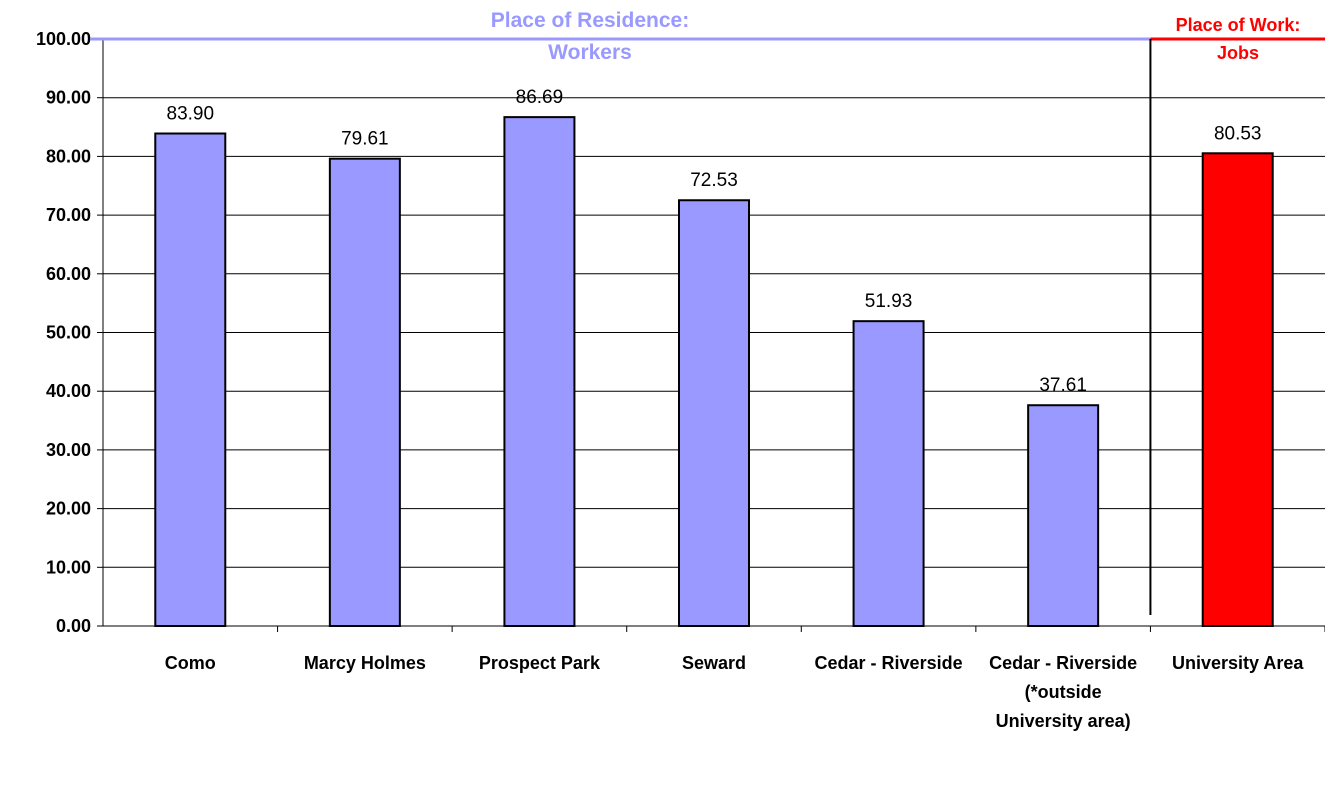 This screenshot has height=798, width=1325. Describe the element at coordinates (1063, 385) in the screenshot. I see `value-label: 37.61` at that location.